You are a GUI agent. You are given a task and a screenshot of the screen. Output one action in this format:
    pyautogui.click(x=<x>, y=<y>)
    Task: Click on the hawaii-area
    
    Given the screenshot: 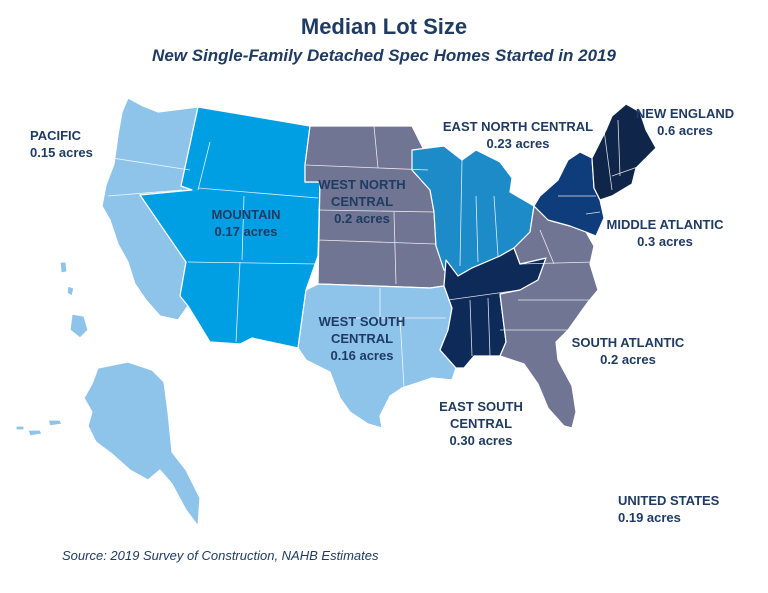 What is the action you would take?
    pyautogui.click(x=74, y=300)
    